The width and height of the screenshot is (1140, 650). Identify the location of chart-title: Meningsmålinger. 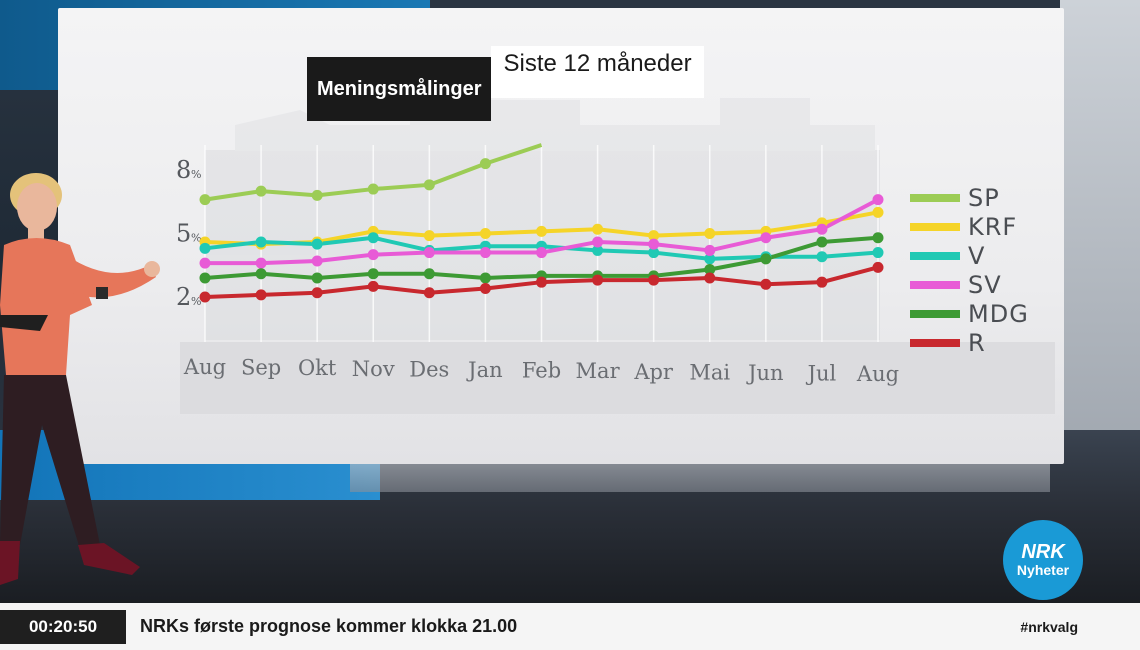
(399, 89).